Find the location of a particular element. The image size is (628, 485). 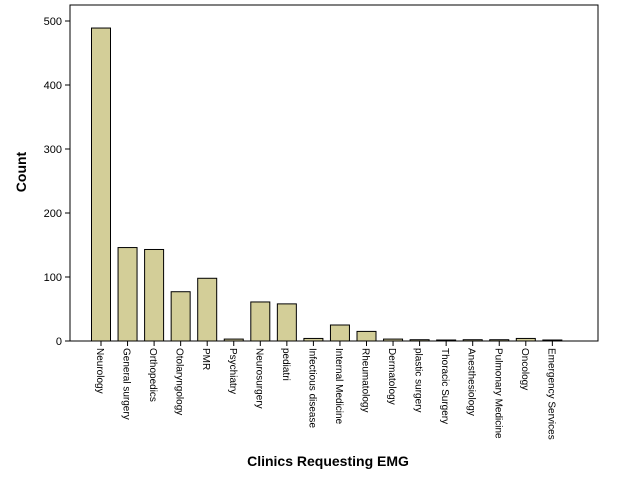

x-category-label: Internal Medicine is located at coordinates (338, 386).